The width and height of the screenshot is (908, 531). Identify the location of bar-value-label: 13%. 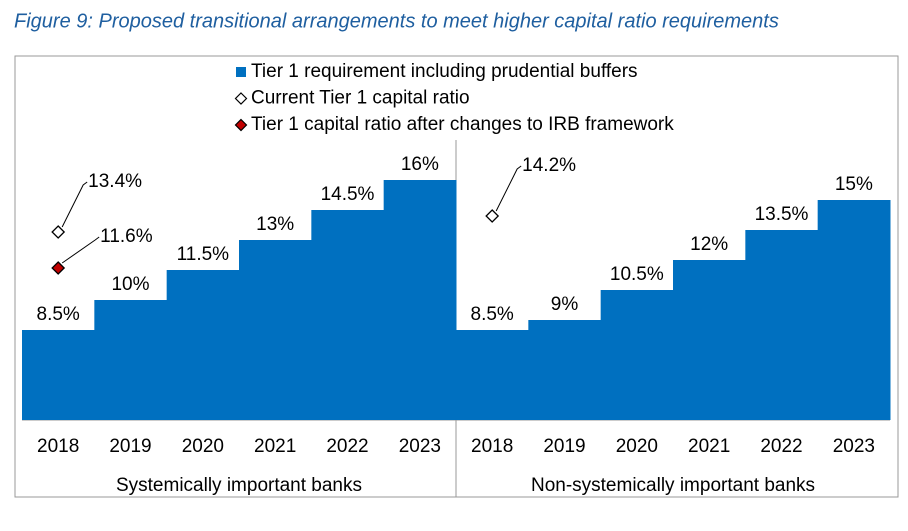
(275, 224).